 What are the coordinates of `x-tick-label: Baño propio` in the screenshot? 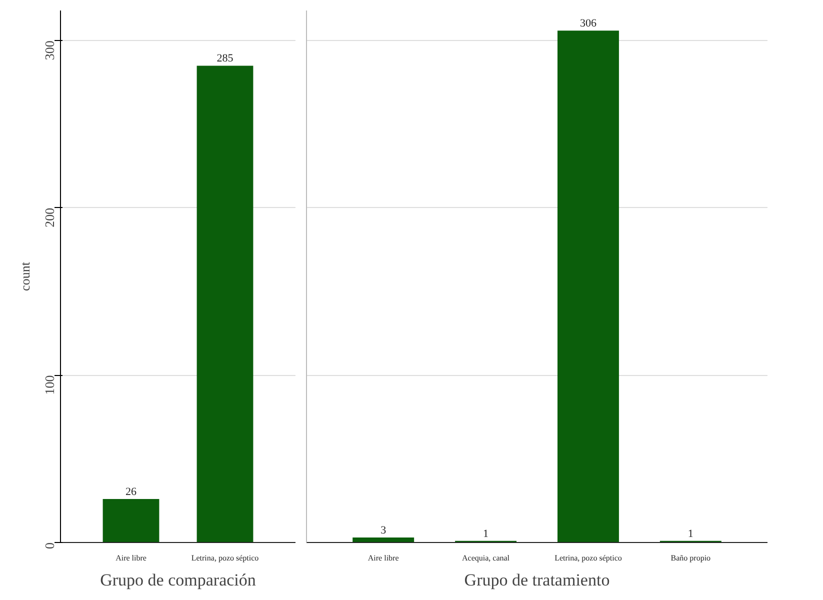 It's located at (690, 558).